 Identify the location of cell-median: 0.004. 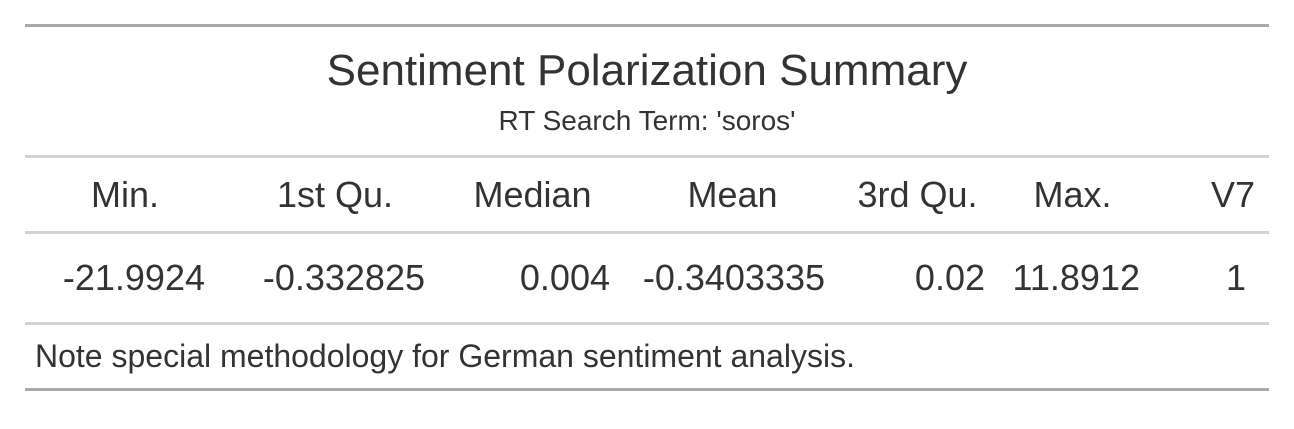
(532, 278).